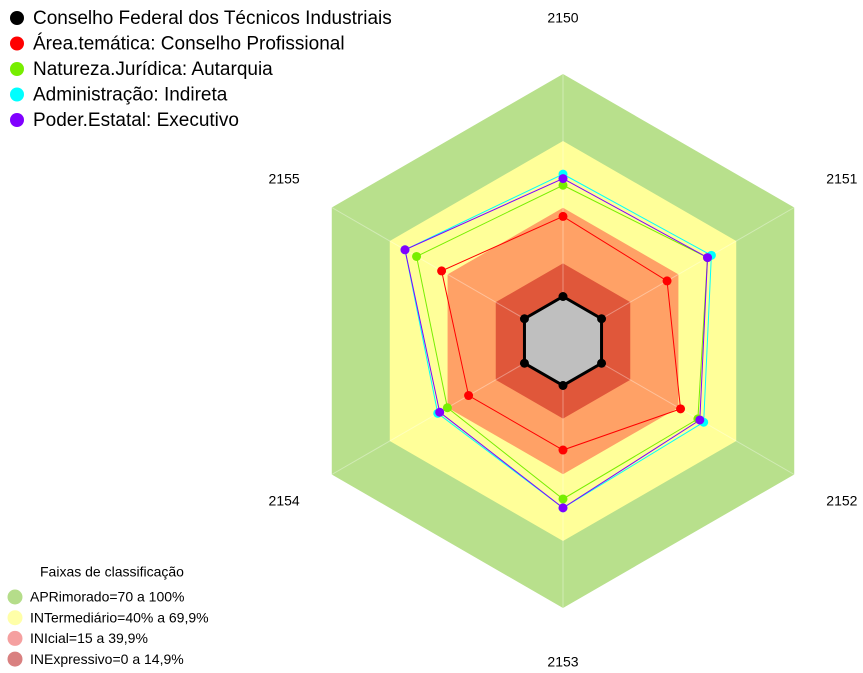 The height and width of the screenshot is (673, 863). Describe the element at coordinates (841, 179) in the screenshot. I see `axis-label: 2151` at that location.